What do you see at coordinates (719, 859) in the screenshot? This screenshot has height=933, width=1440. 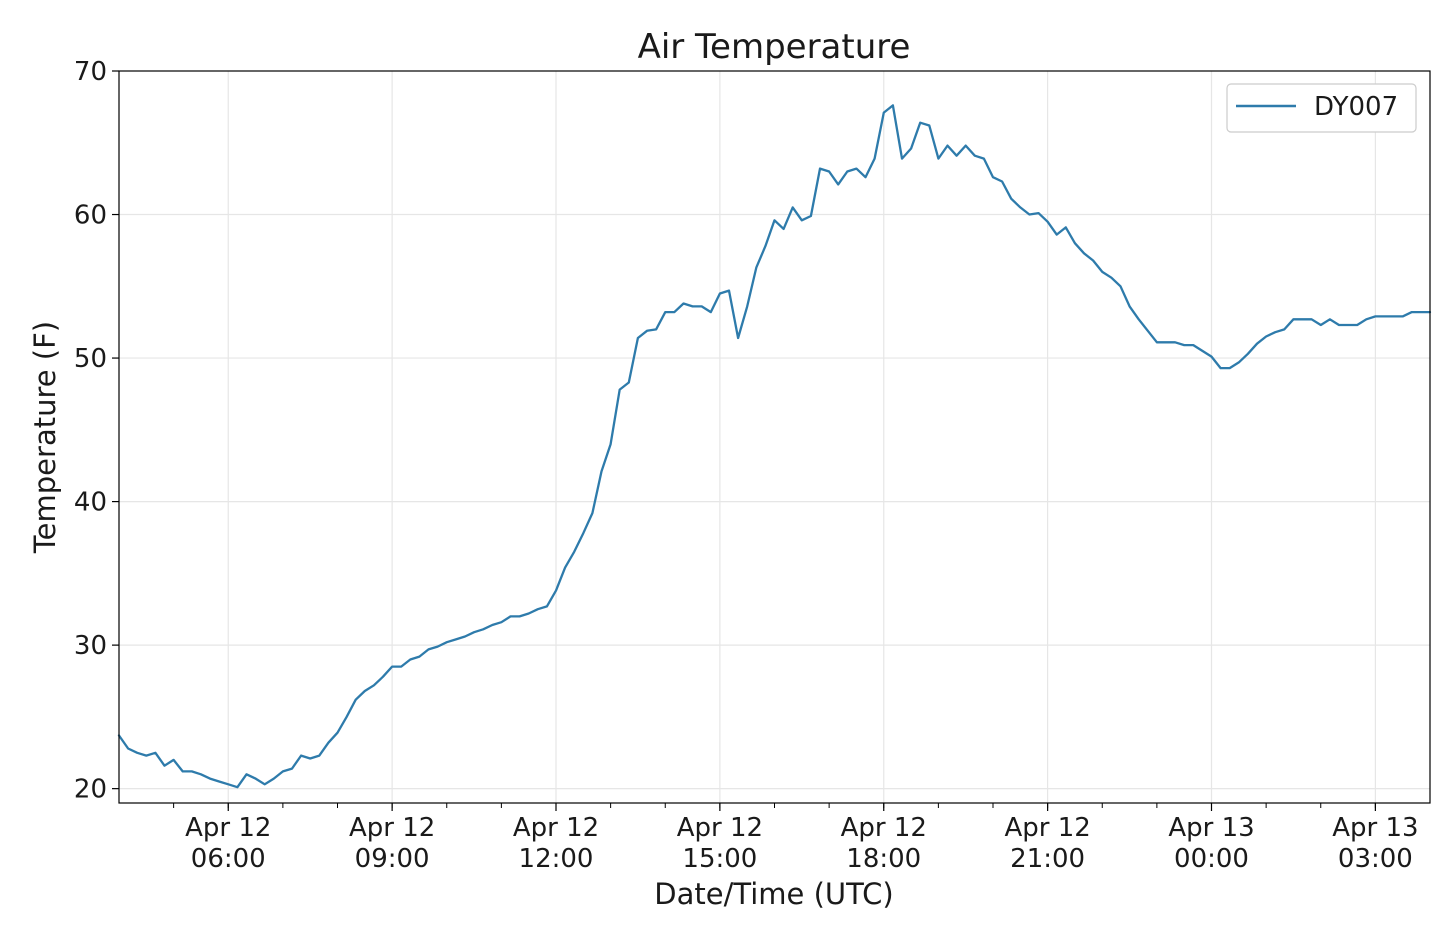 I see `x-tick-label-time: 15:00` at bounding box center [719, 859].